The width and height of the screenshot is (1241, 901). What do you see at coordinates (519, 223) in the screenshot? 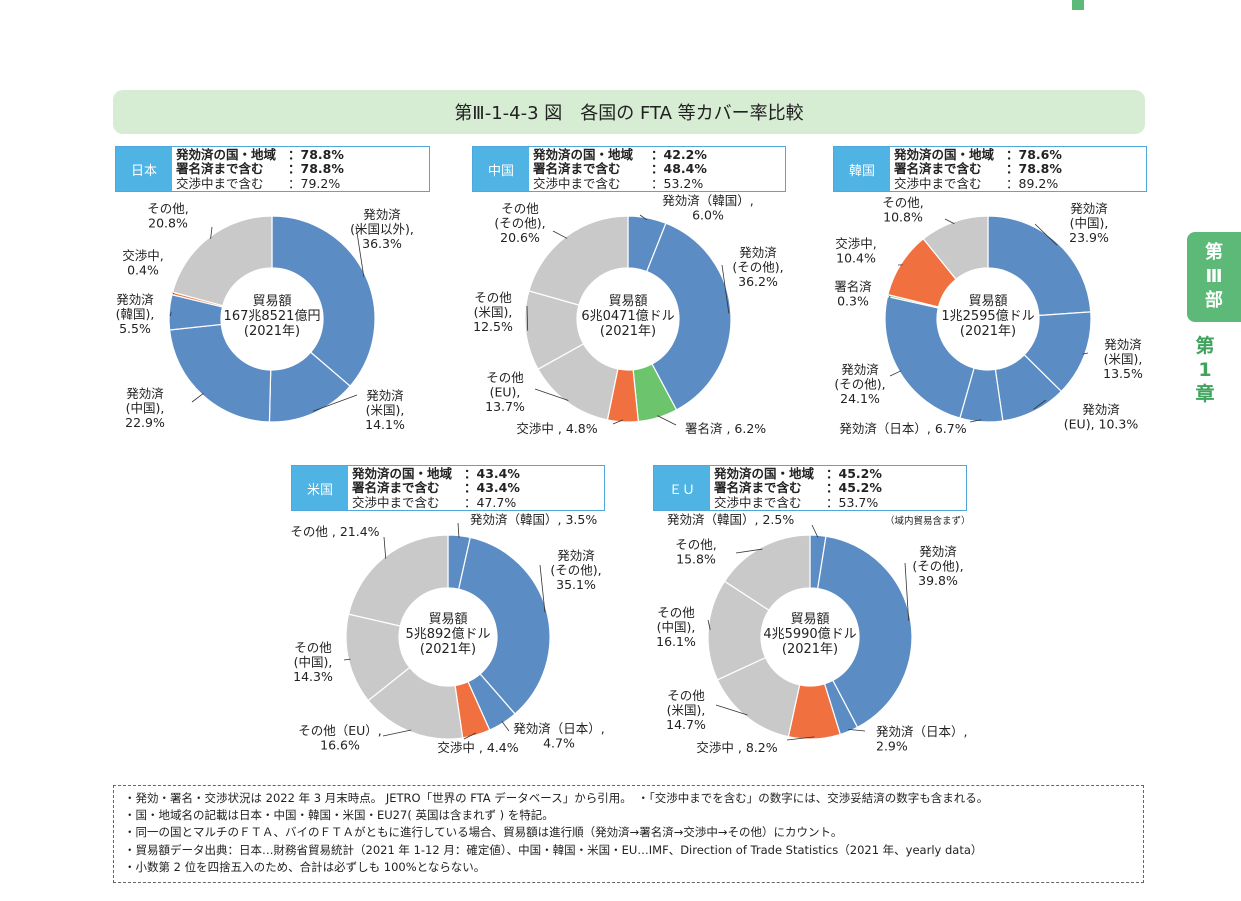
I see `slice-label: その他(その他), 20.6%` at bounding box center [519, 223].